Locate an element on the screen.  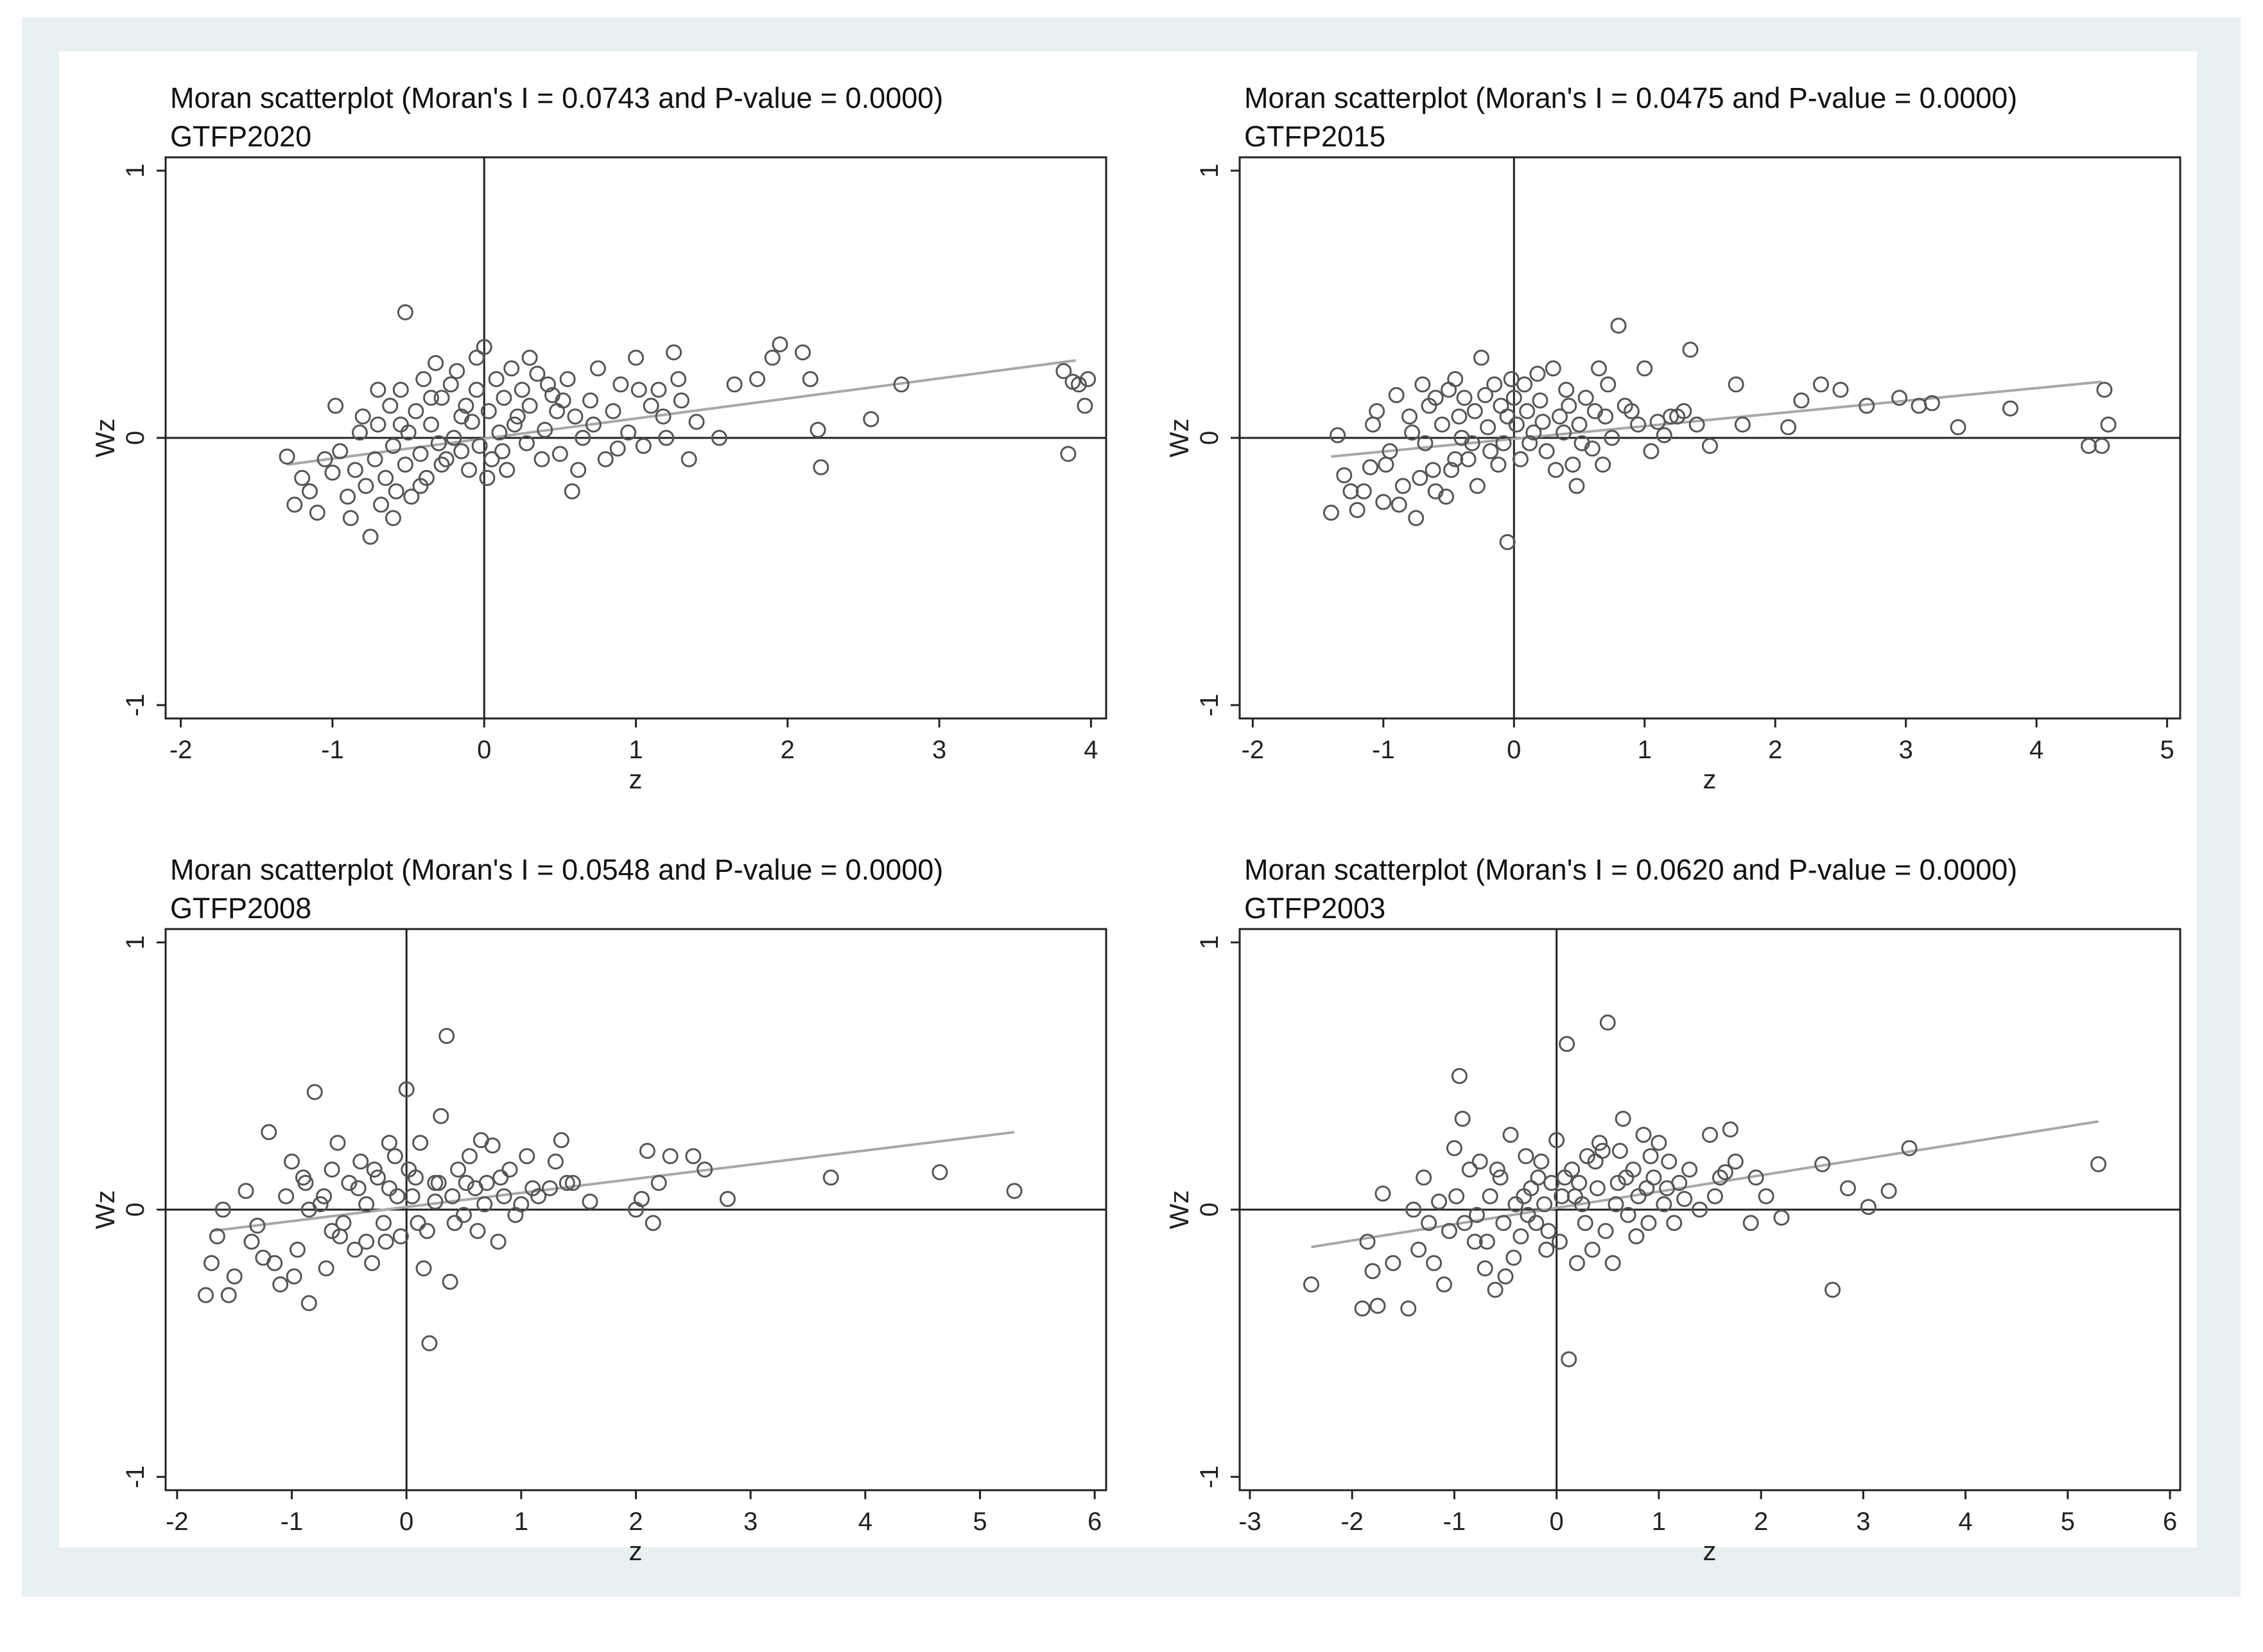
x-tick-label: 3 is located at coordinates (1906, 750).